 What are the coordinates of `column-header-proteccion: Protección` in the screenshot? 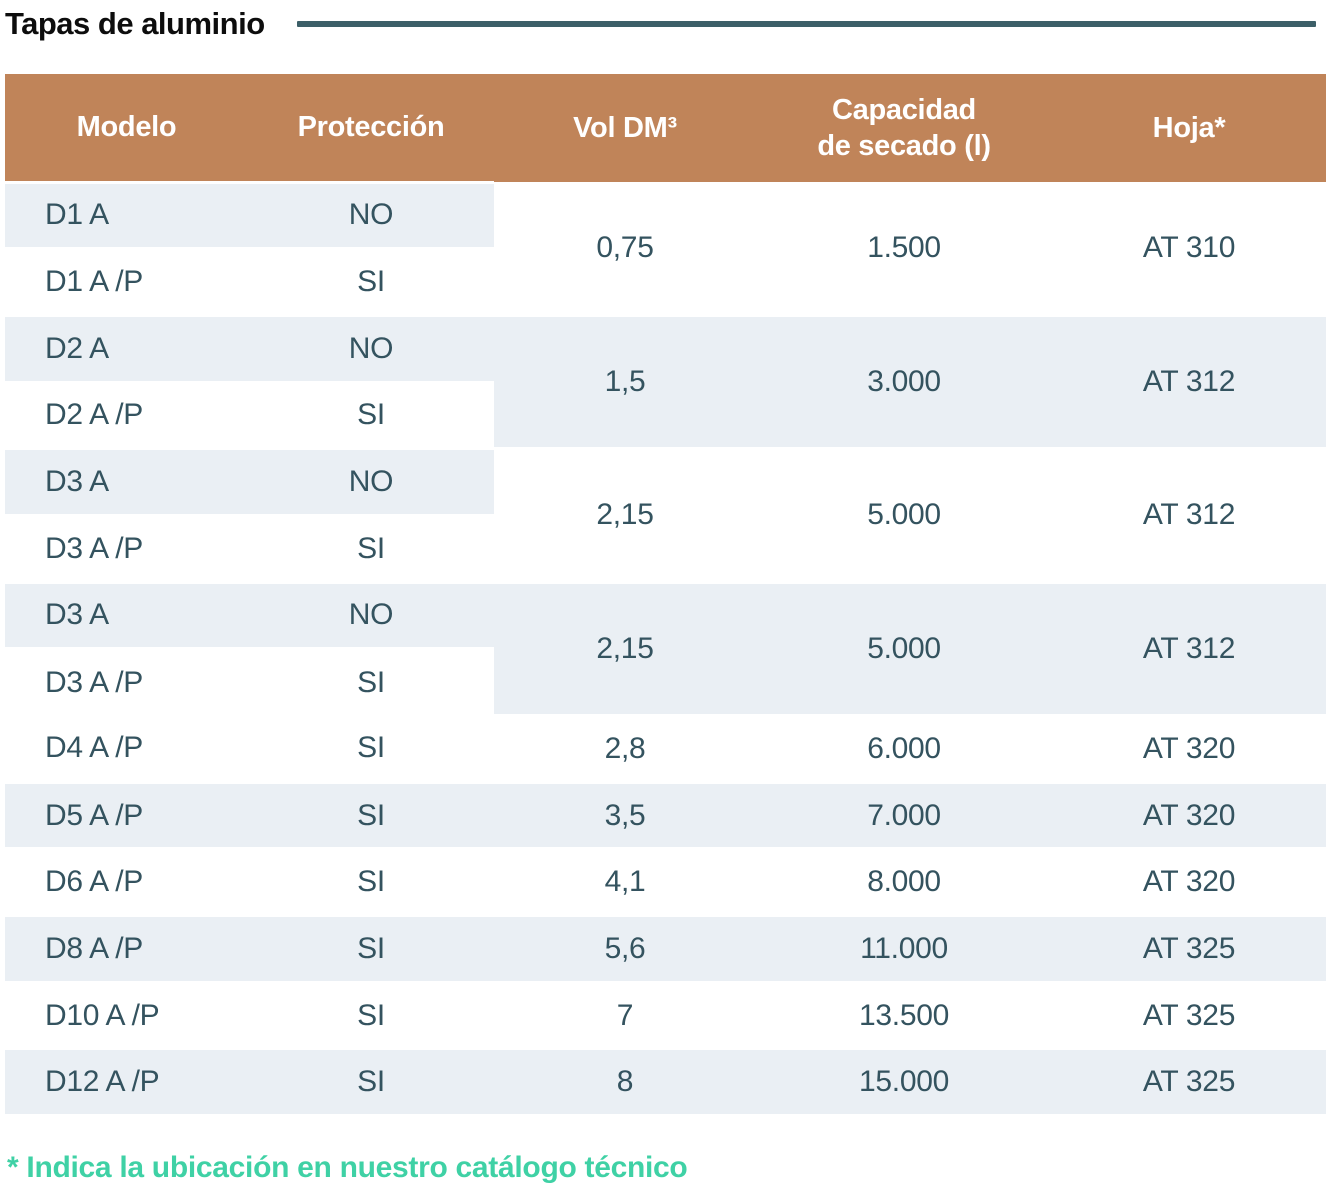 It's located at (371, 128).